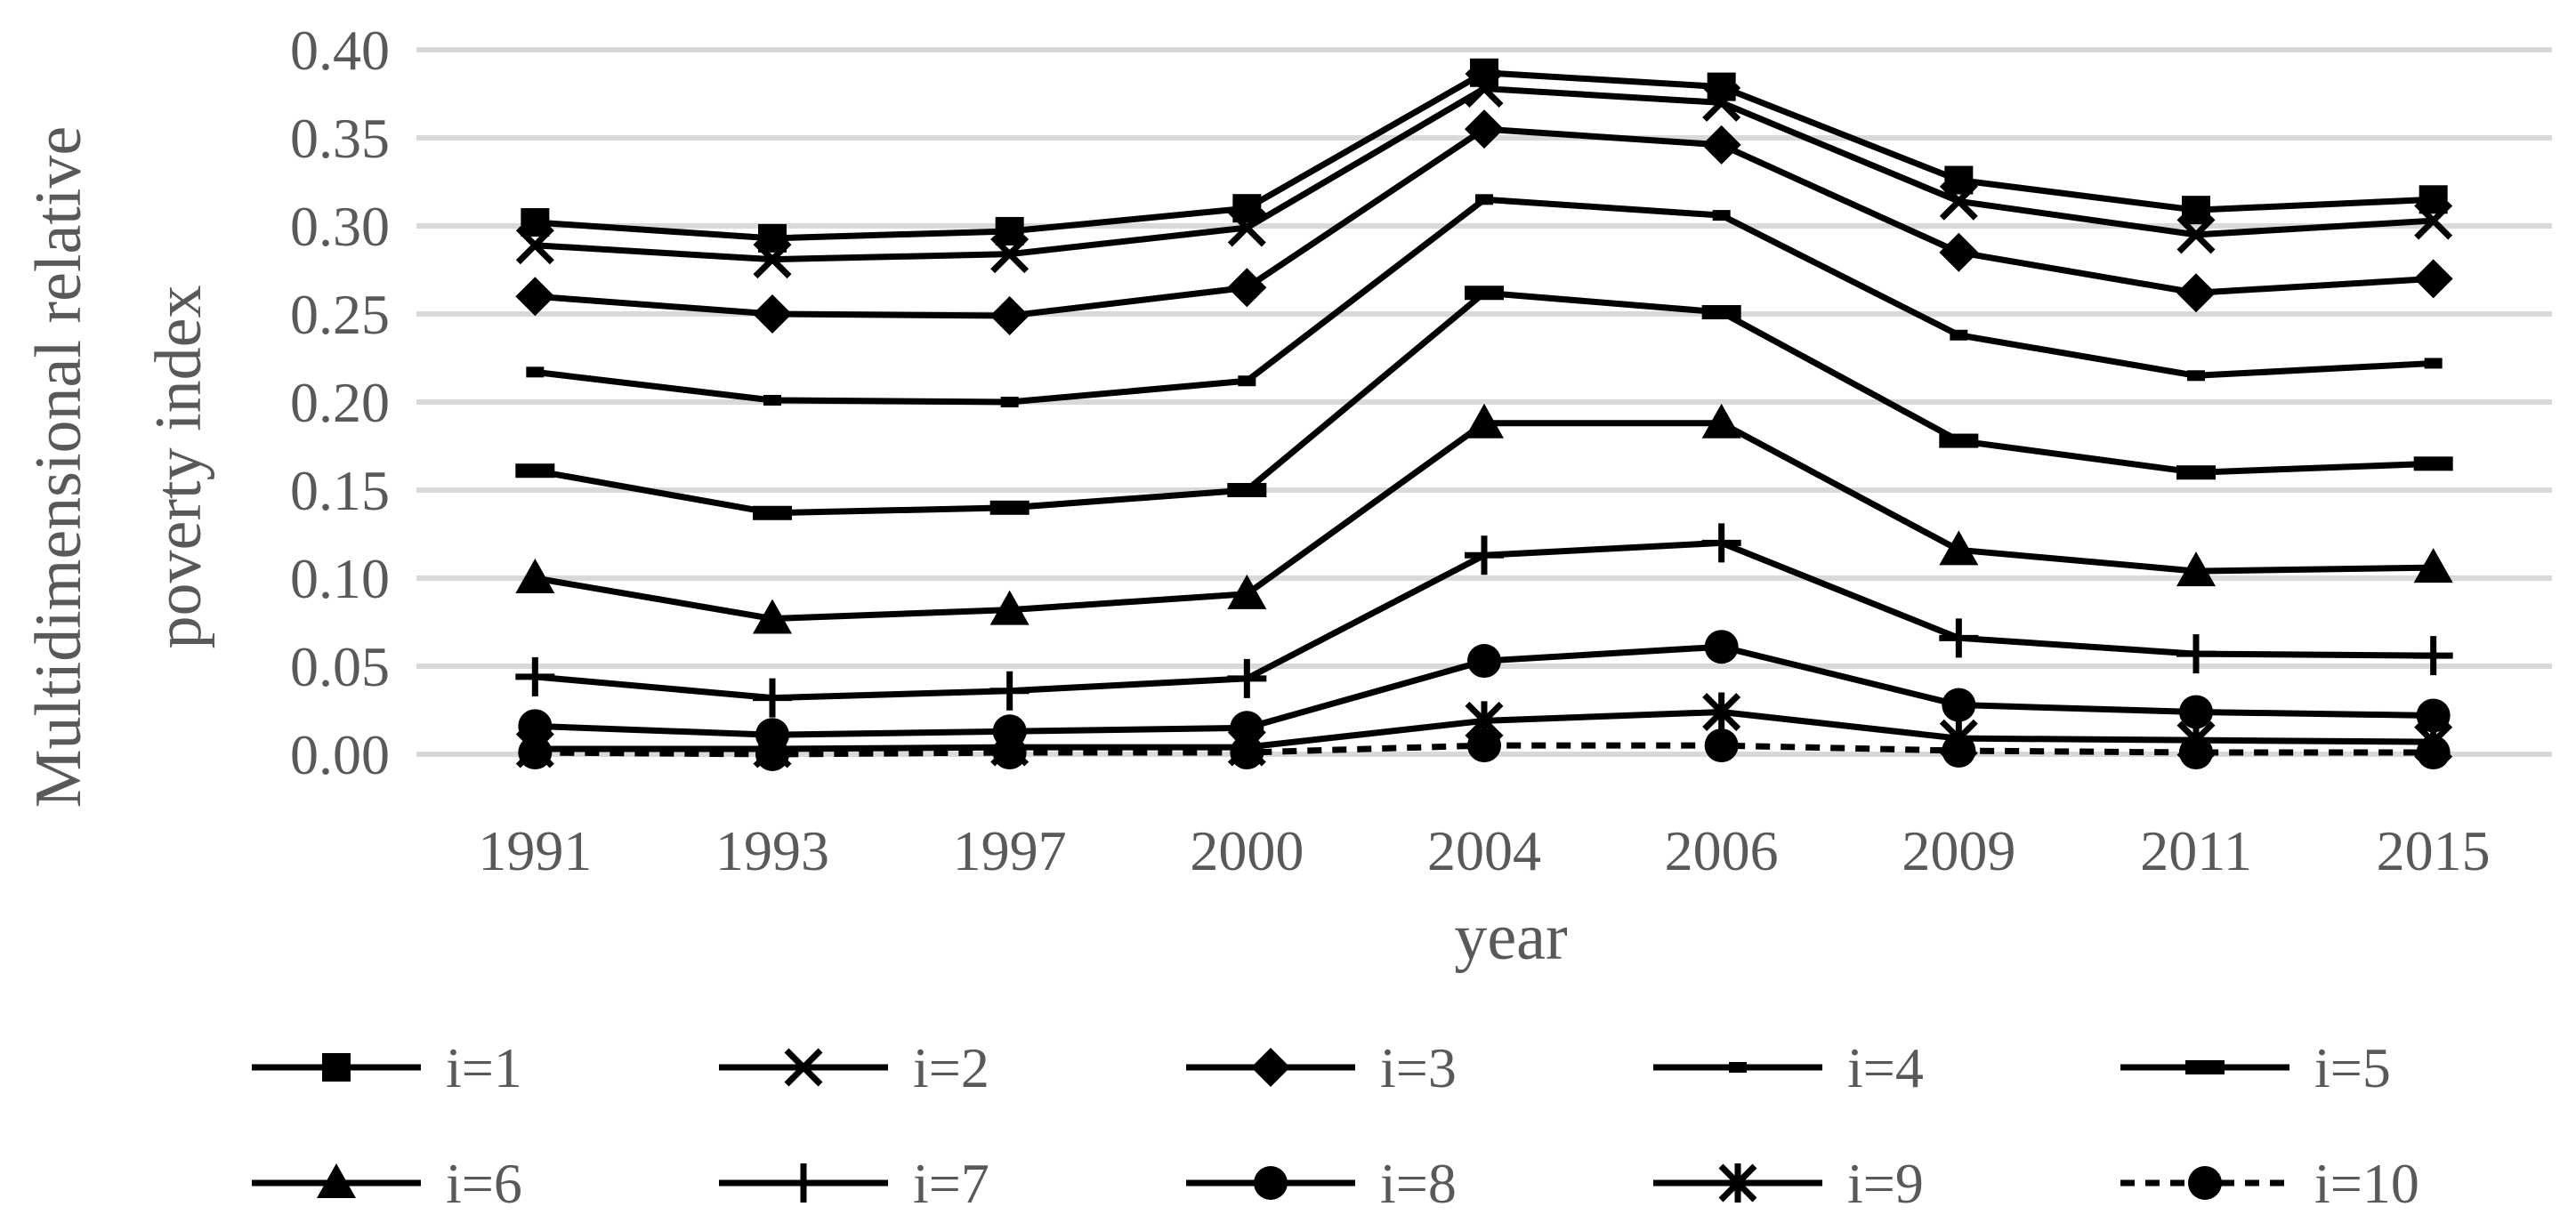 The width and height of the screenshot is (2576, 1231). Describe the element at coordinates (340, 315) in the screenshot. I see `y-tick-label: 0.25` at that location.